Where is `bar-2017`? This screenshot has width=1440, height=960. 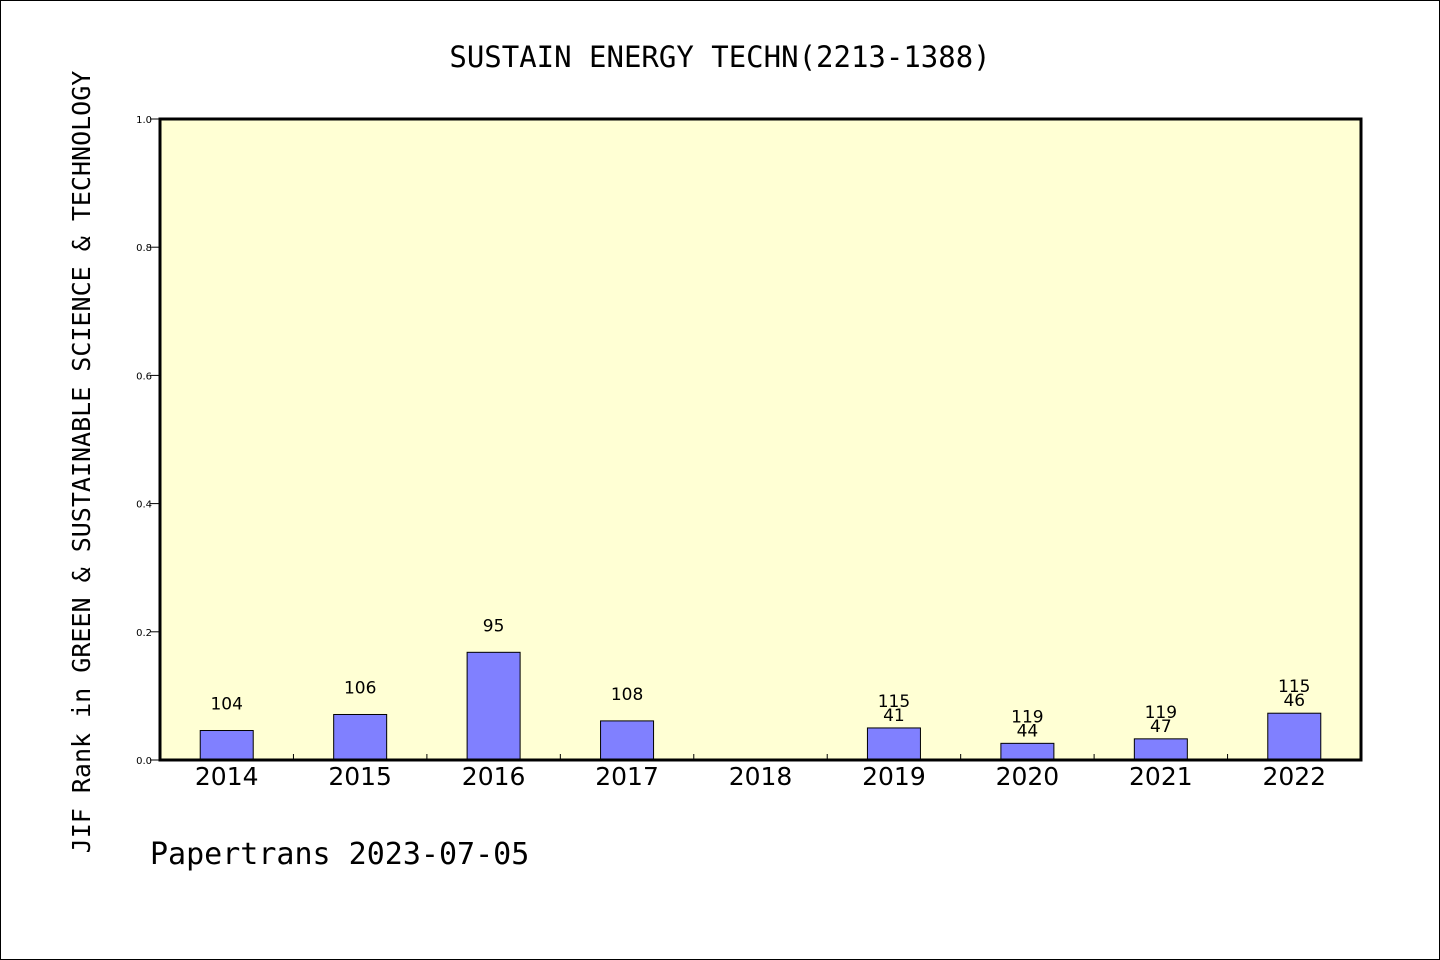 bar-2017 is located at coordinates (627, 740).